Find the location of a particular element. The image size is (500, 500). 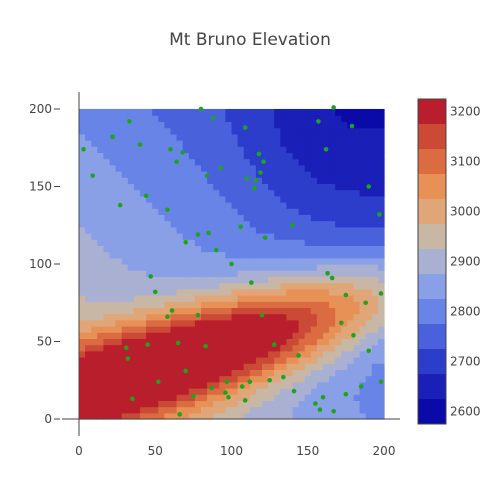

colorbar-tick-label: 3200 is located at coordinates (465, 112).